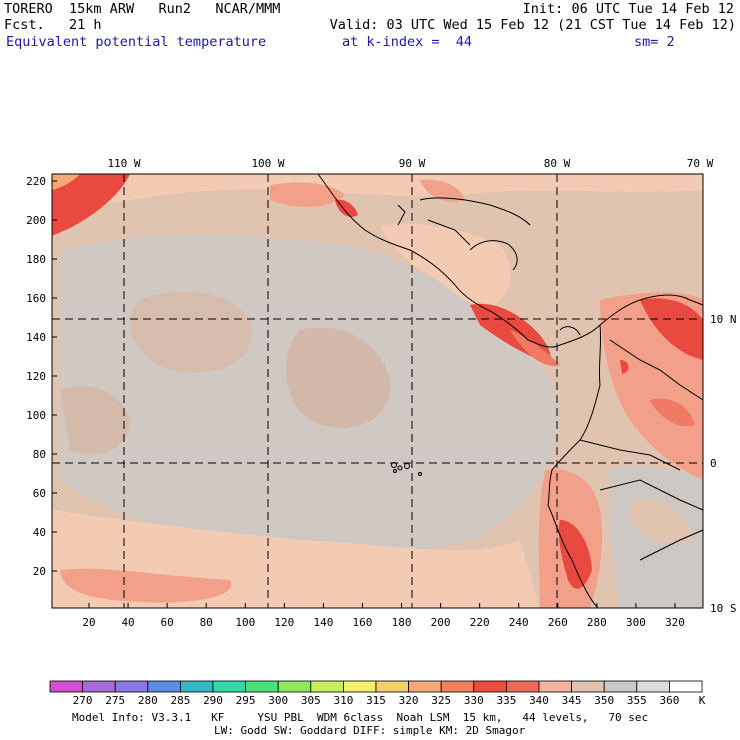 The height and width of the screenshot is (740, 740). I want to click on x-tick-label: 180, so click(402, 622).